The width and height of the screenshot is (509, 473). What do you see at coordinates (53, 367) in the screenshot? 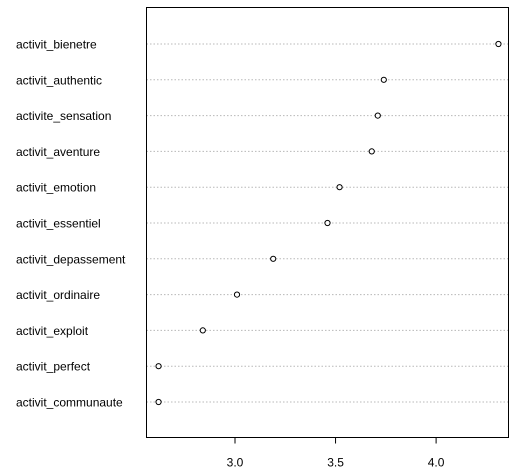
I see `row-label: activit_perfect` at bounding box center [53, 367].